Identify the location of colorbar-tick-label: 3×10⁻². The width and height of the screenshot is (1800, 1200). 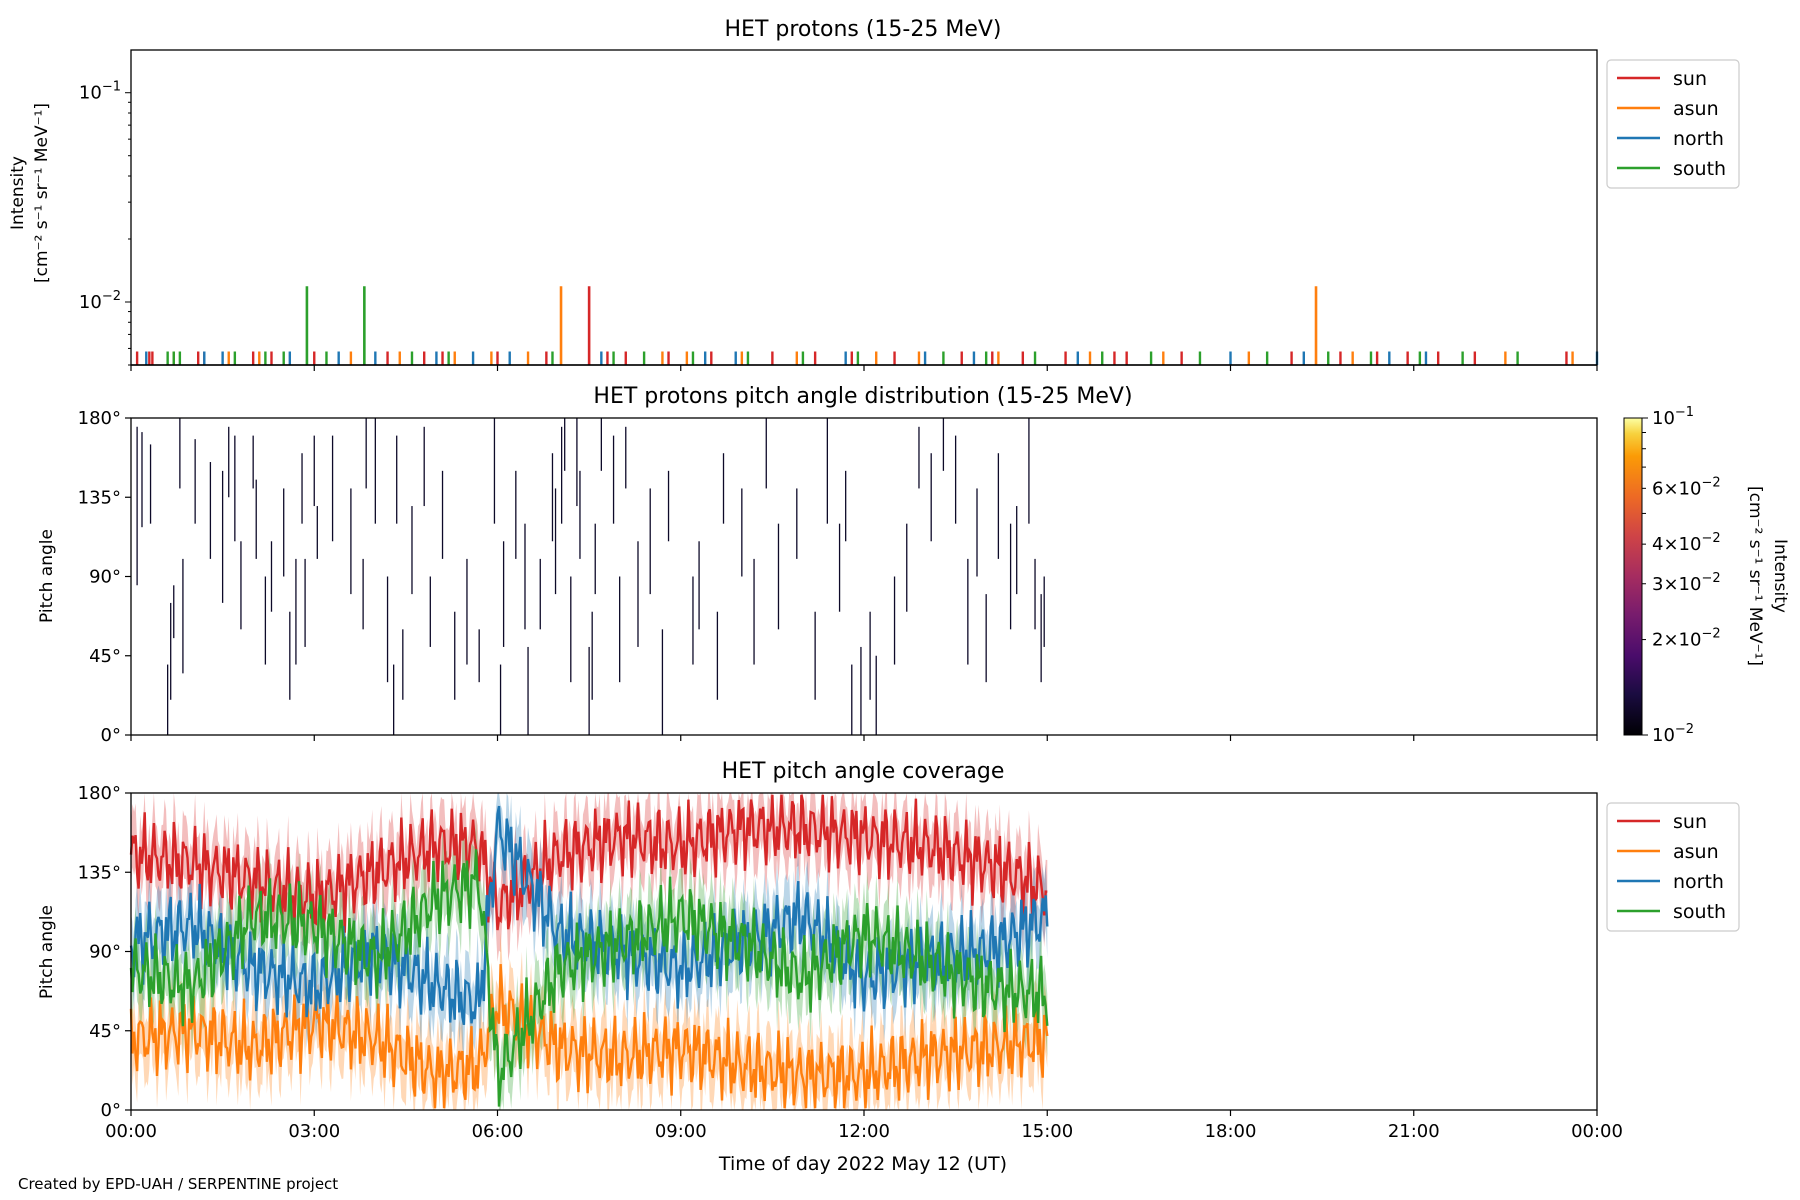
(1686, 583).